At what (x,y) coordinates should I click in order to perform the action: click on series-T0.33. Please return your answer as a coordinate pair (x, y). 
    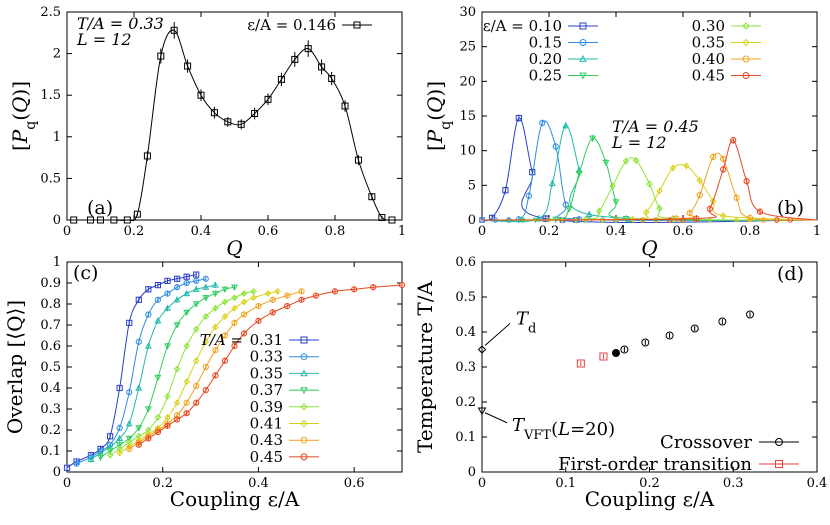
    Looking at the image, I should click on (141, 371).